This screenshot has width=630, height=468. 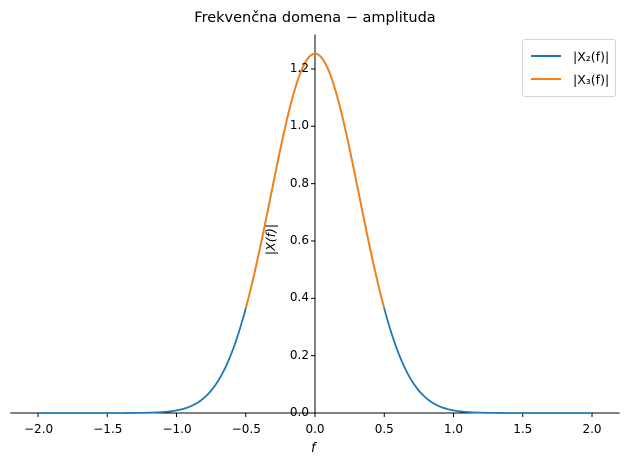 I want to click on x-tick-label: 1.5, so click(x=523, y=429).